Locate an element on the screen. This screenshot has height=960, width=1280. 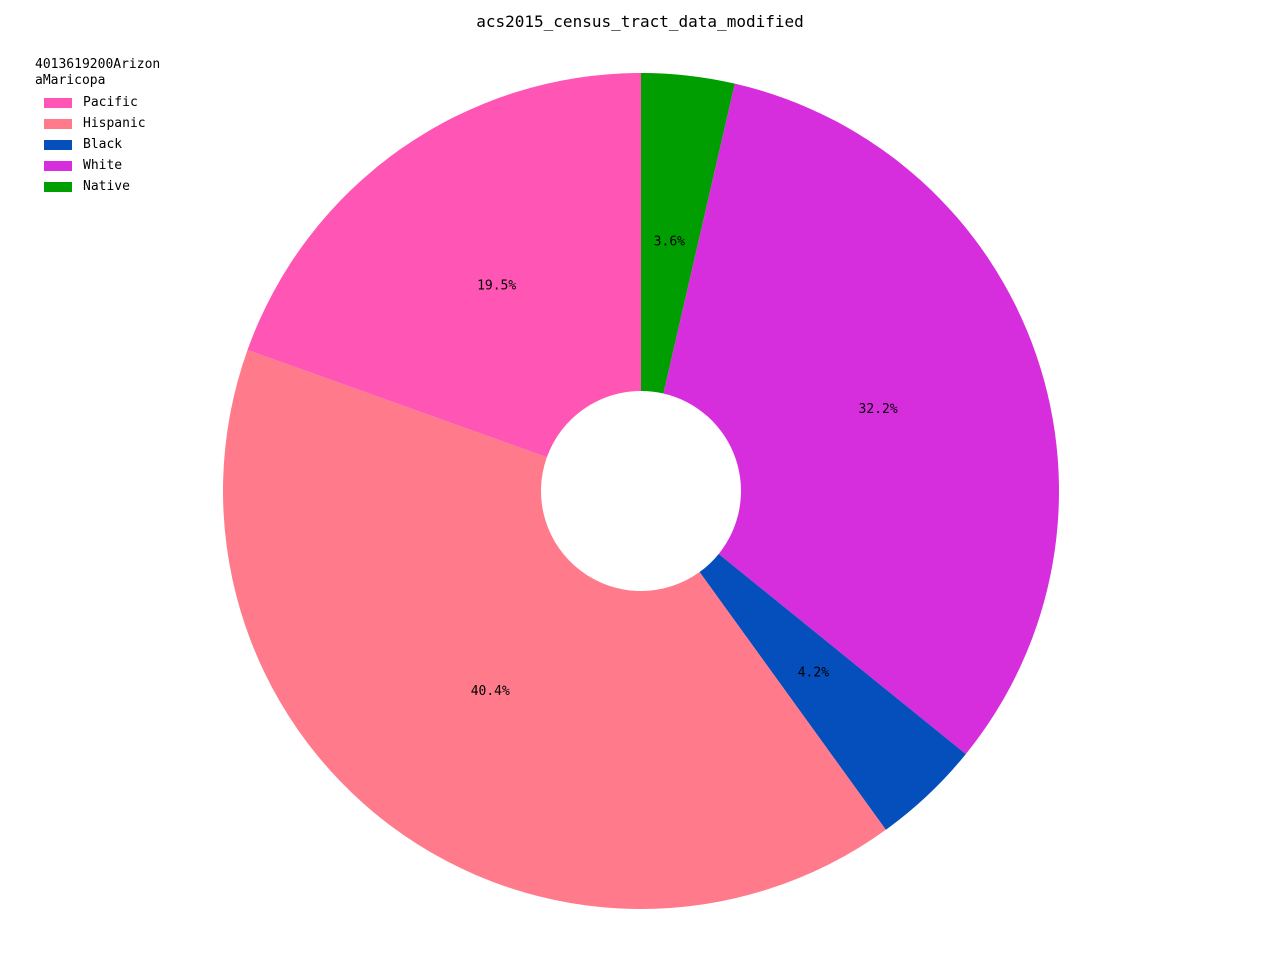
legend-title: 4013619200ArizonaMaricopa is located at coordinates (98, 72).